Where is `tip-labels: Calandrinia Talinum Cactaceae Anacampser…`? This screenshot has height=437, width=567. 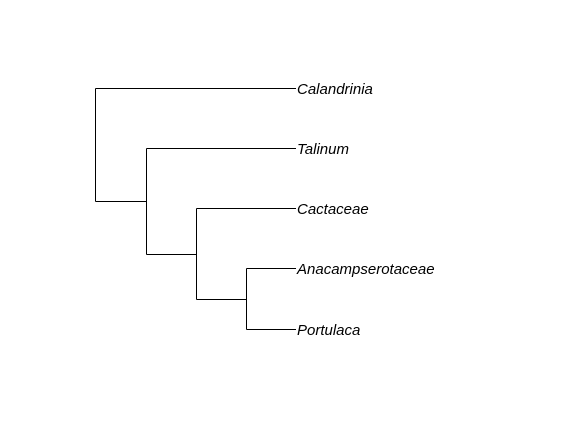 tip-labels: Calandrinia Talinum Cactaceae Anacampser… is located at coordinates (365, 210).